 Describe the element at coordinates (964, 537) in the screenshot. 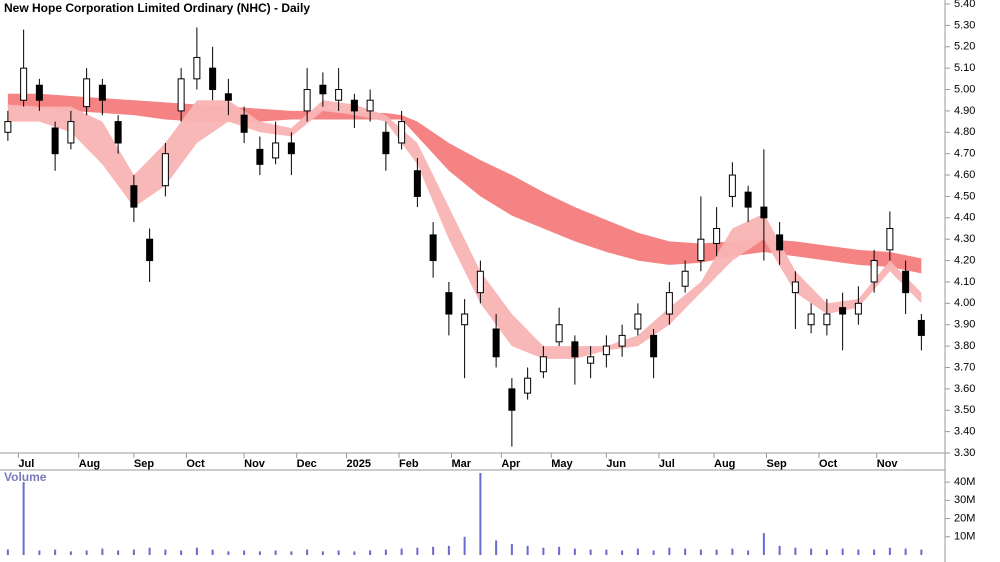

I see `y-tick-label: 10M` at that location.